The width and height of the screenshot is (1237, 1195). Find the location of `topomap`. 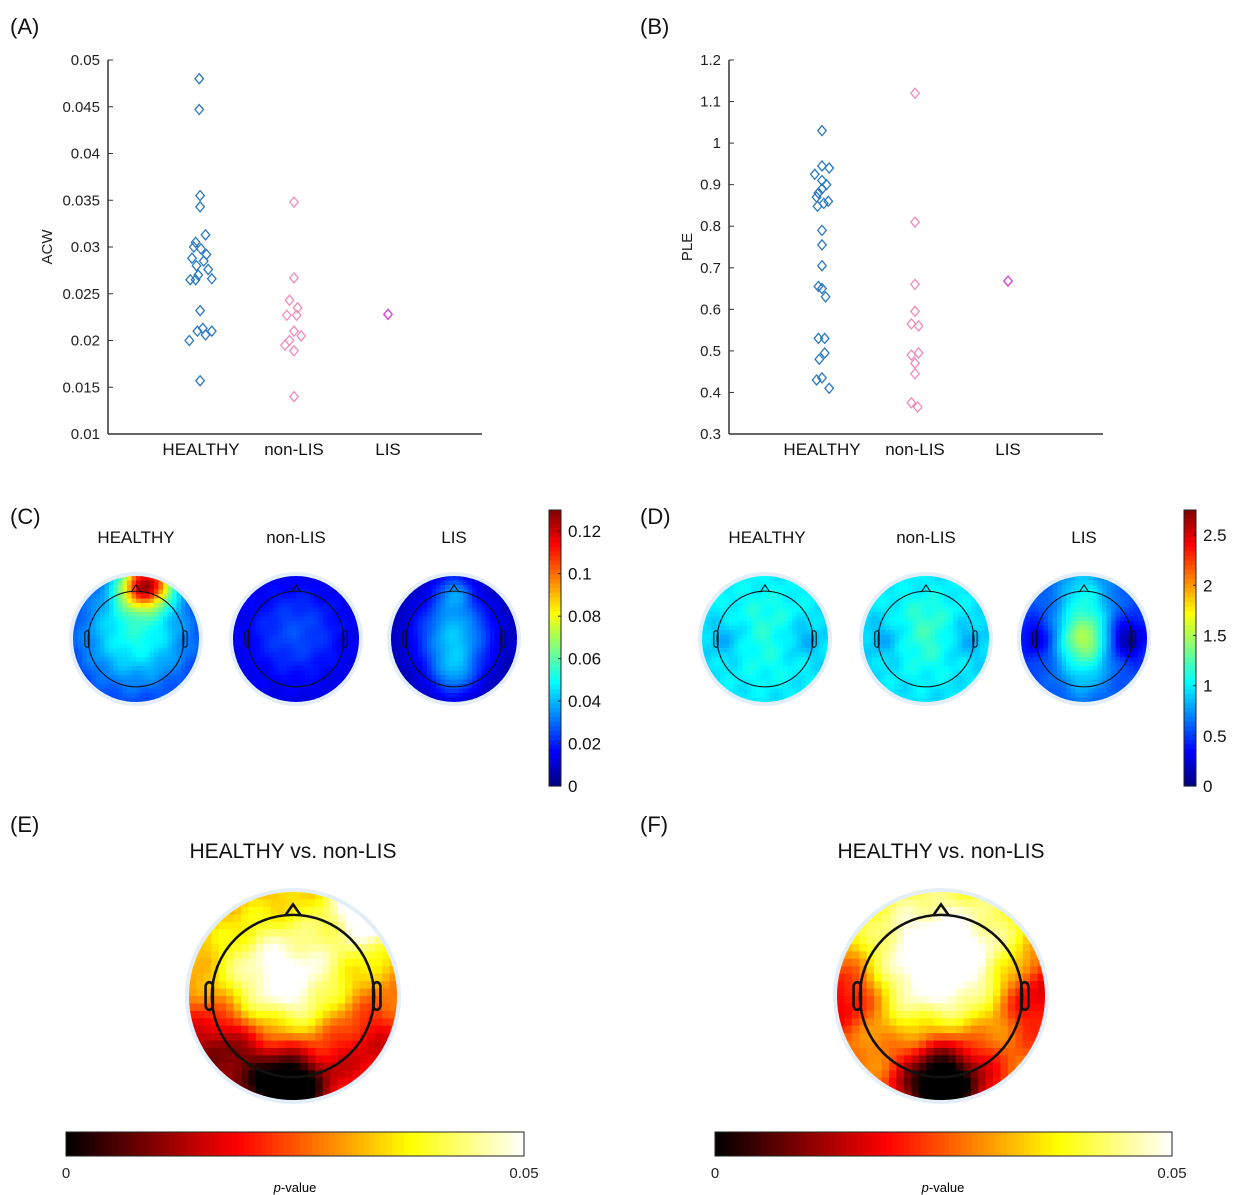

topomap is located at coordinates (296, 639).